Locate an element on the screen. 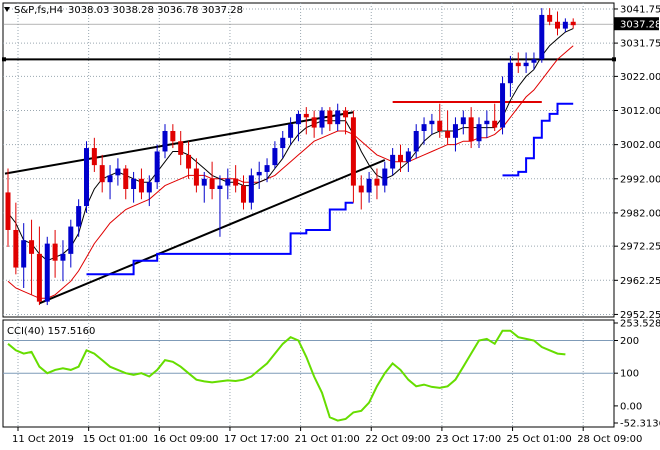 The image size is (660, 450). level-handle-left is located at coordinates (4, 59).